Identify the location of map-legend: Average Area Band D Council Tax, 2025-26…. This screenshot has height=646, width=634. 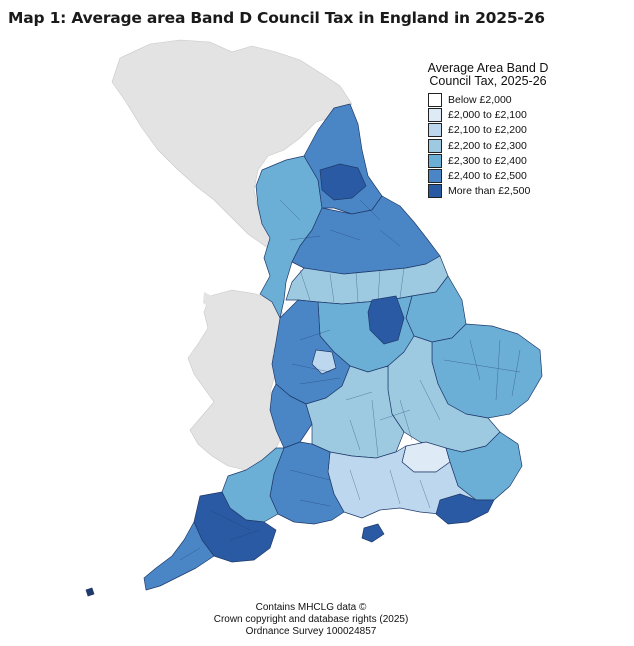
(493, 130).